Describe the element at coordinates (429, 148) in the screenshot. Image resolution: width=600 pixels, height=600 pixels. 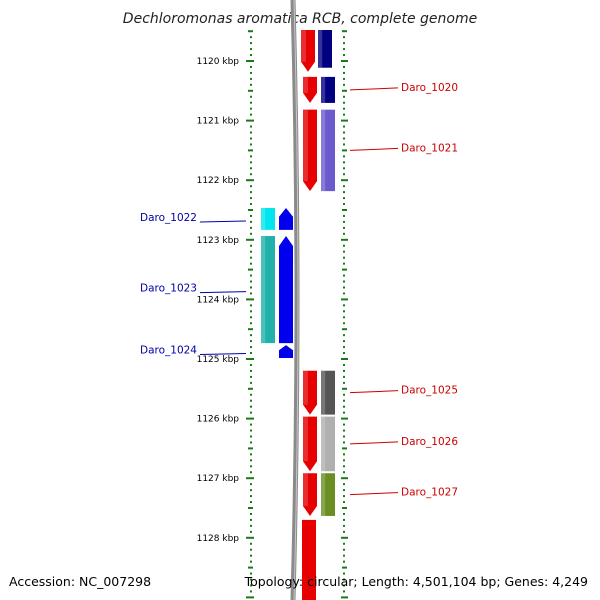
I see `gene-label: Daro_1021` at that location.